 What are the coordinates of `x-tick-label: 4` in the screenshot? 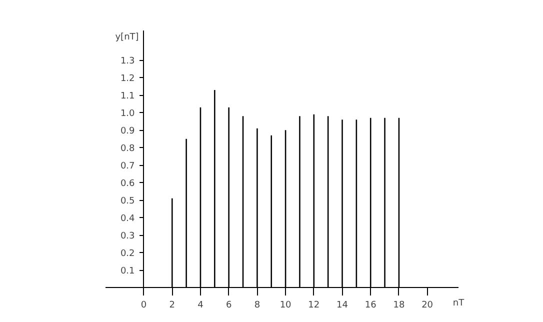 It's located at (201, 305).